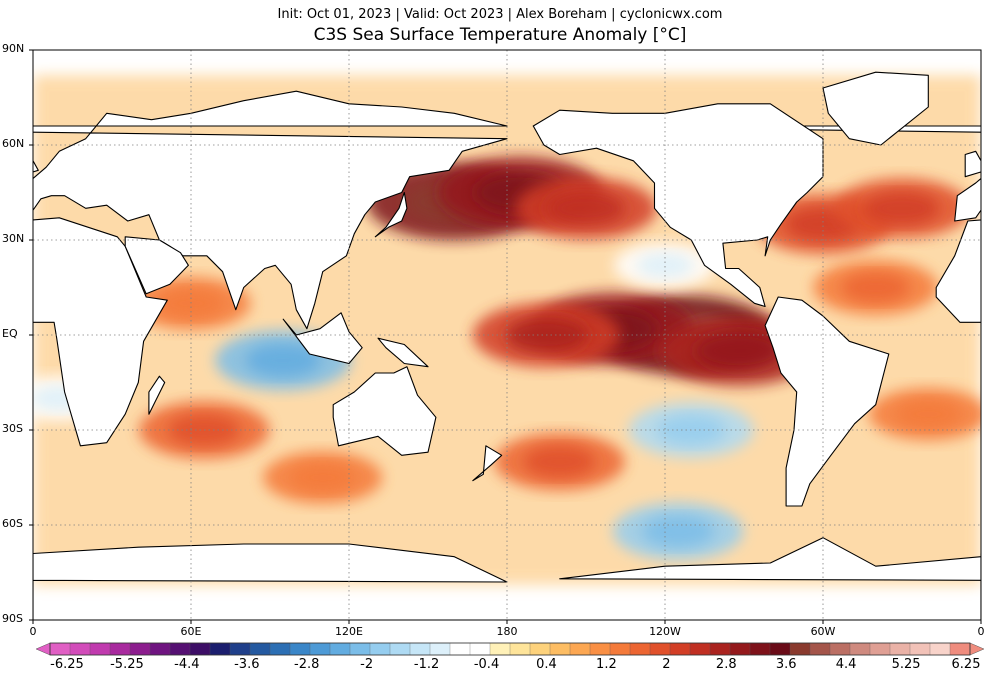 The width and height of the screenshot is (1000, 675). I want to click on lat-tick-label: EQ, so click(10, 333).